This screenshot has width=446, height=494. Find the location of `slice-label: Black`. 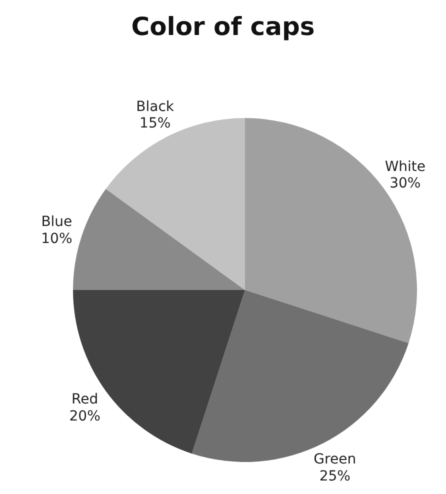

slice-label: Black is located at coordinates (155, 106).